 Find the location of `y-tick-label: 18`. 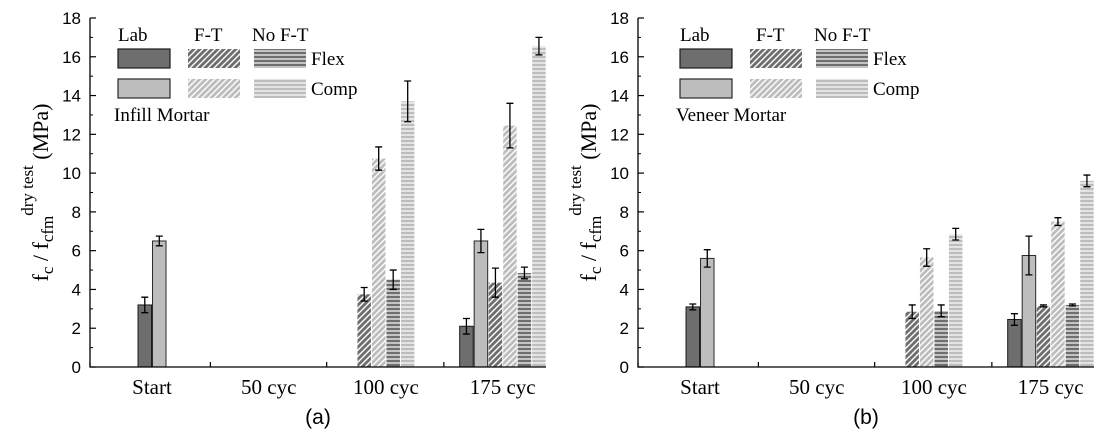

y-tick-label: 18 is located at coordinates (619, 18).